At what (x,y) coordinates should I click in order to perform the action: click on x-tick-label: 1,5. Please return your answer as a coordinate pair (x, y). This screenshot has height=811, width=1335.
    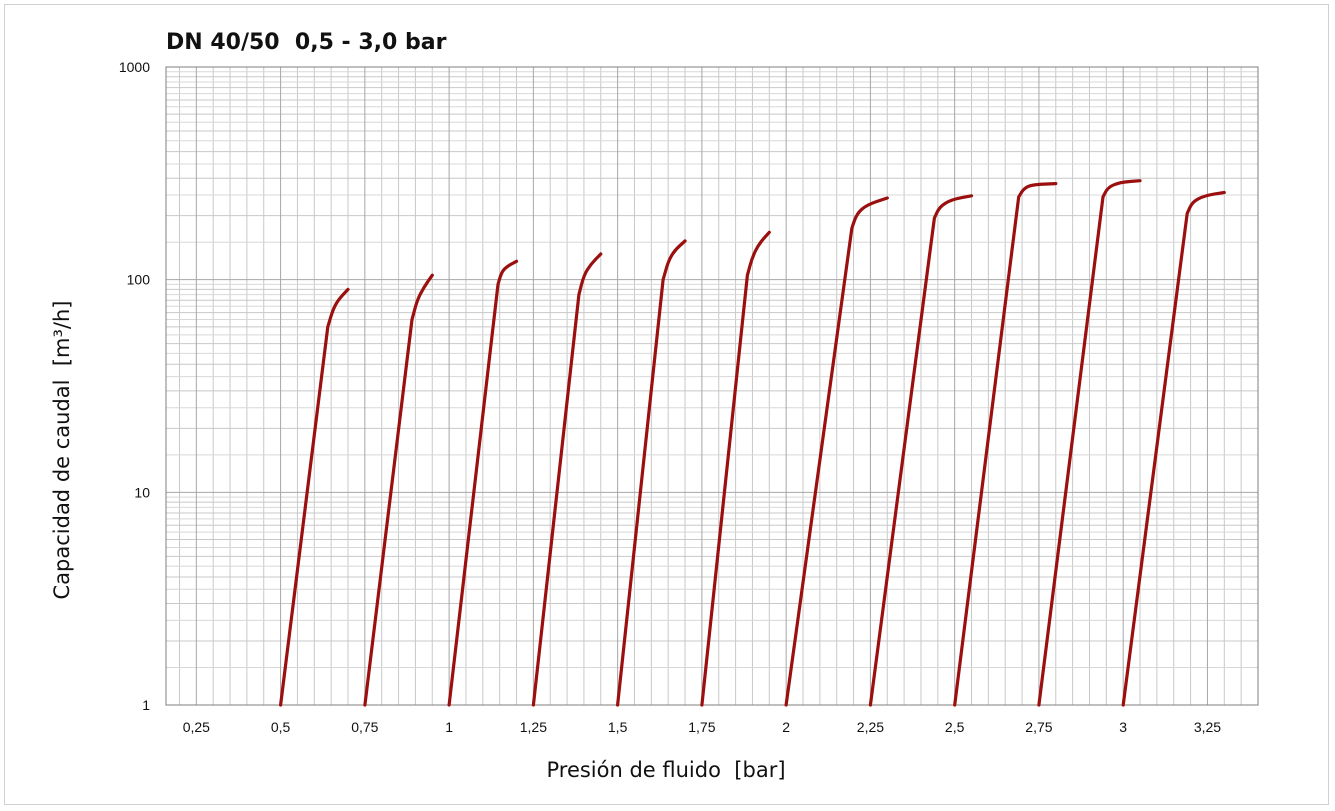
    Looking at the image, I should click on (618, 727).